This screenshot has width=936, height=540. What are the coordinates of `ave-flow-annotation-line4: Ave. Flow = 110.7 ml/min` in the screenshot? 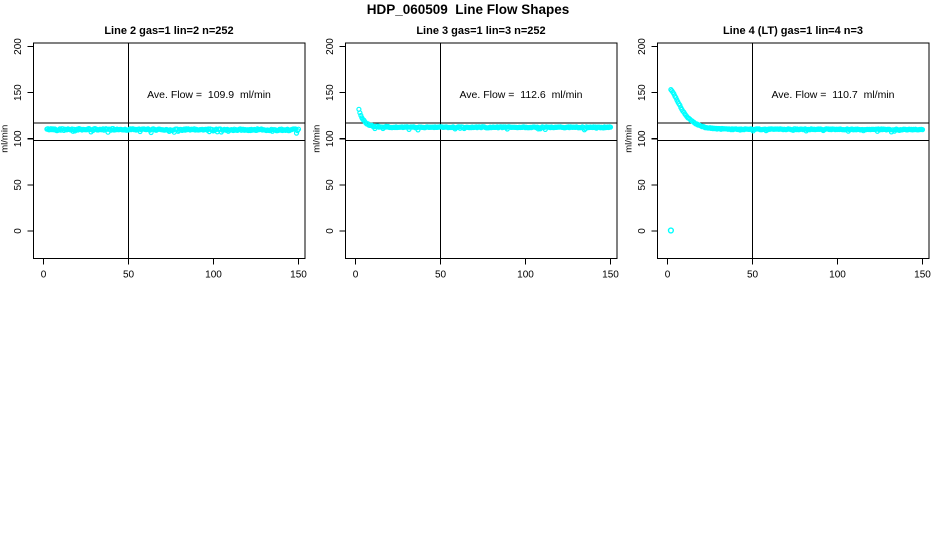 It's located at (833, 95).